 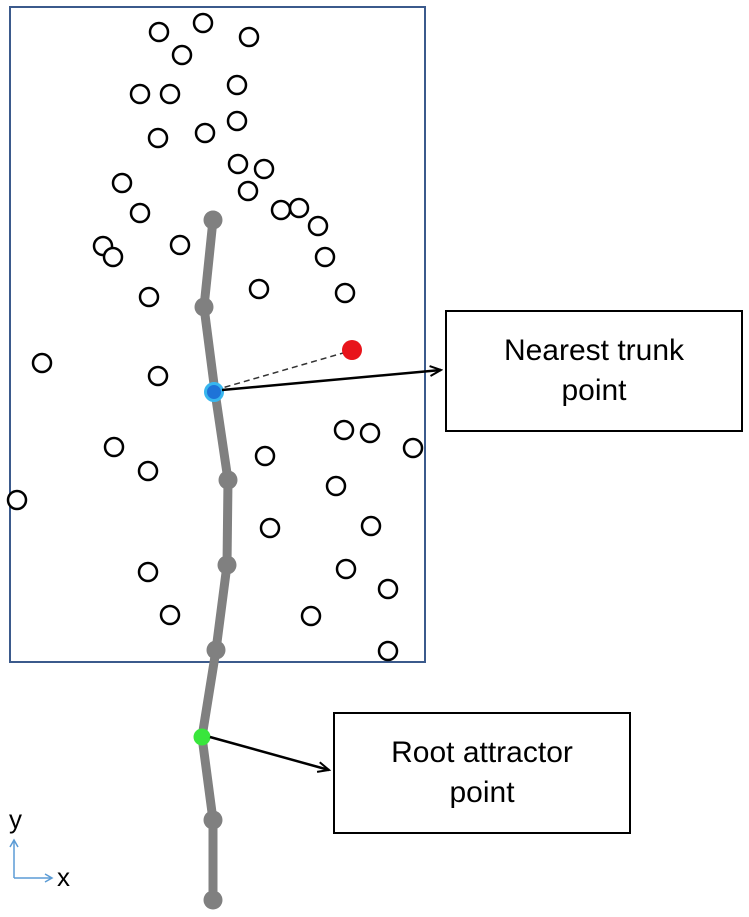 I want to click on nearest-arrow, so click(x=331, y=381).